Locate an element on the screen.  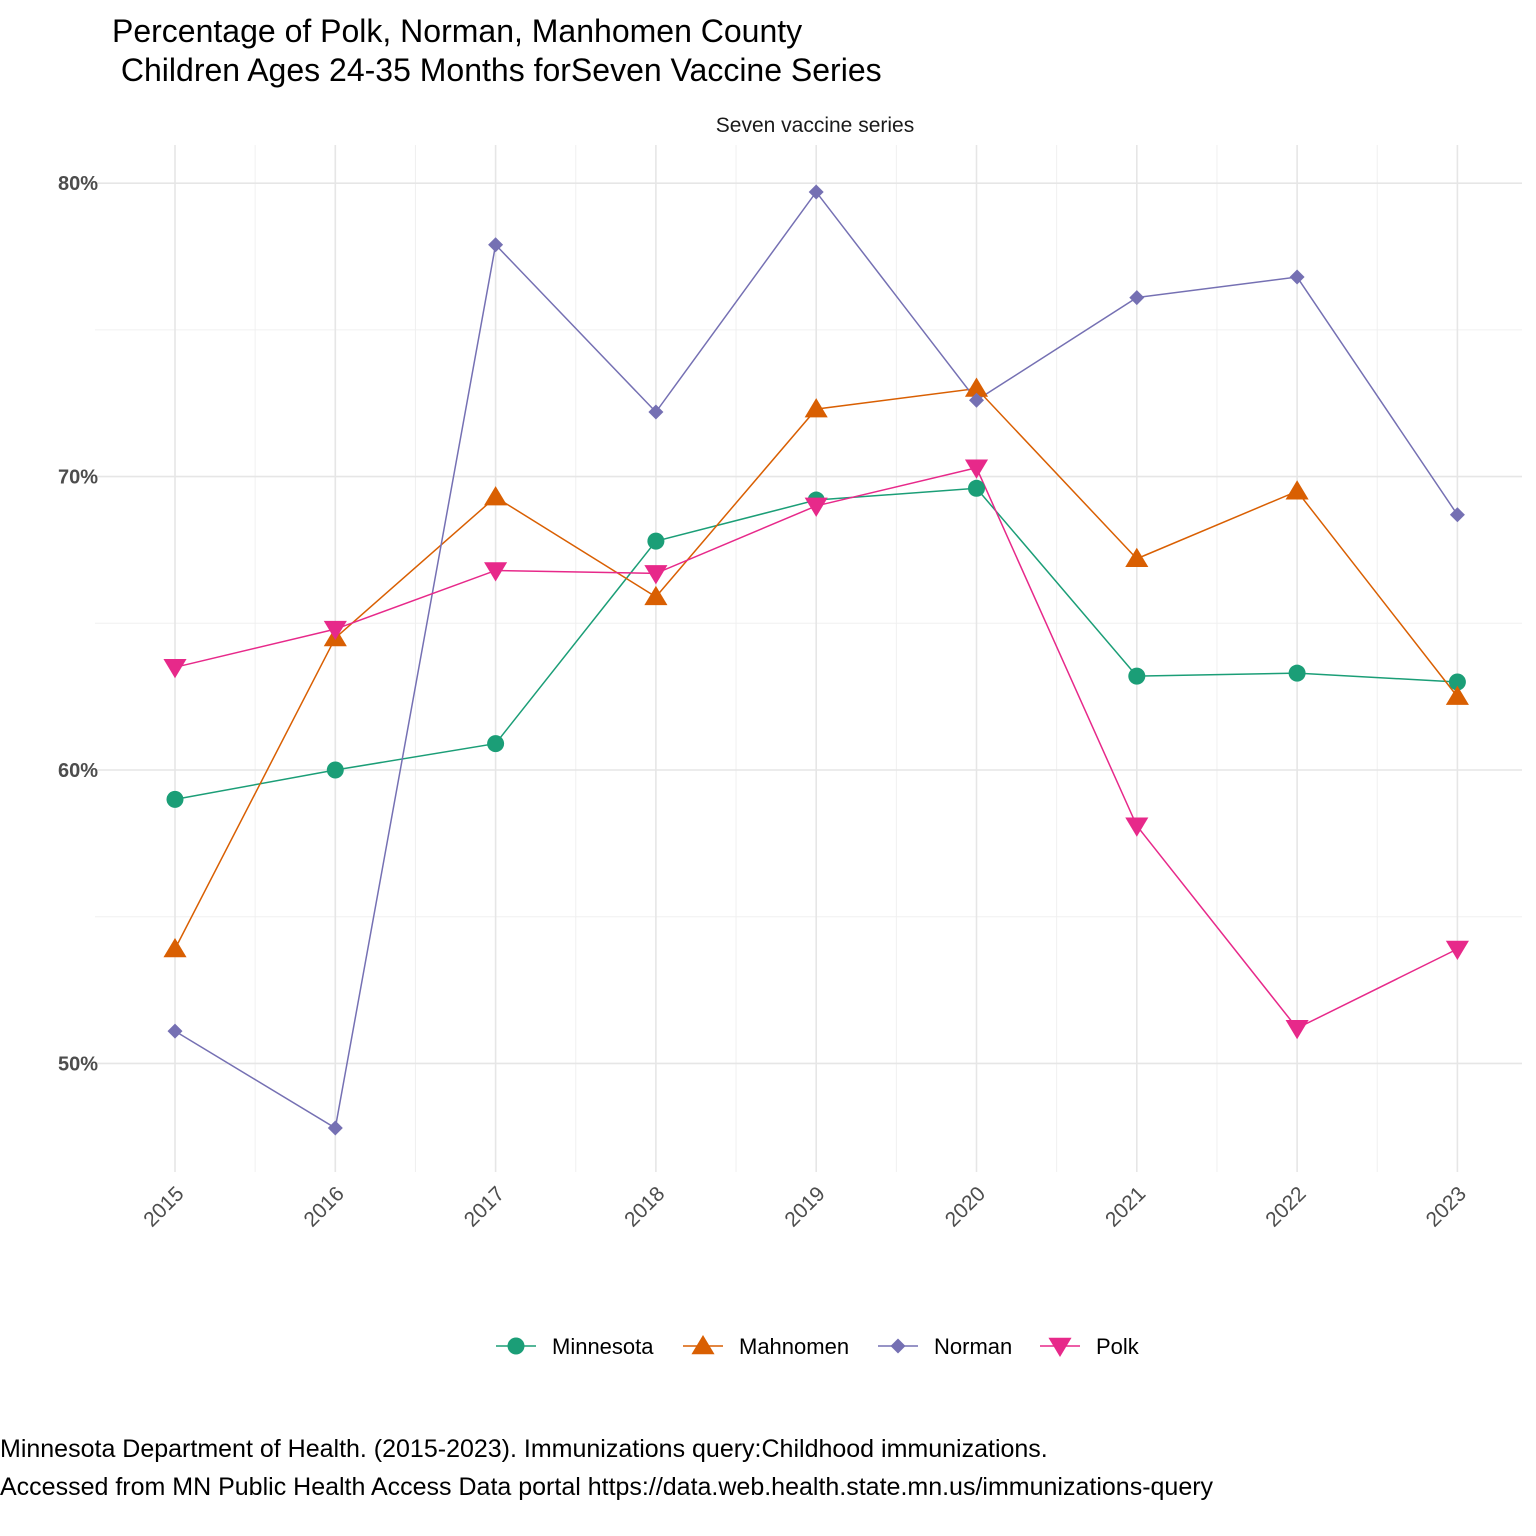
point-minnesota-2017 is located at coordinates (496, 744).